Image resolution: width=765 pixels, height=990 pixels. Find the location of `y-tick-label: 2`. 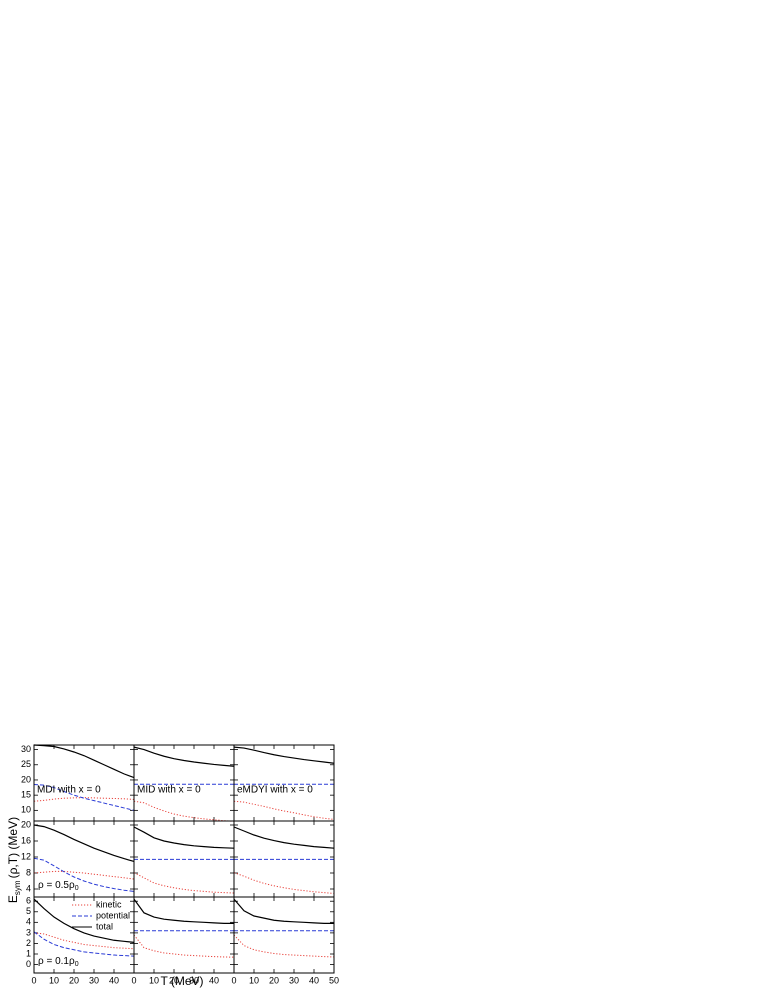

y-tick-label: 2 is located at coordinates (28, 943).